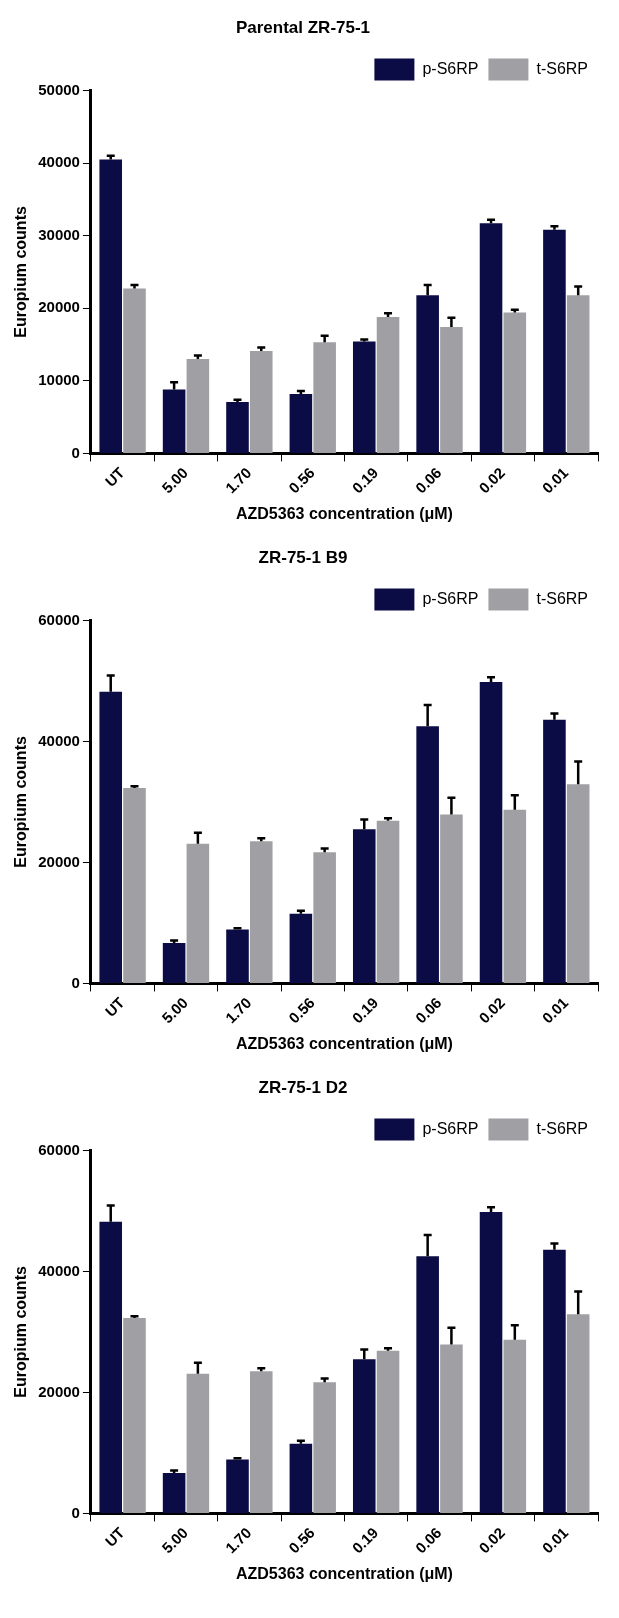 The image size is (619, 1618). I want to click on y-tick-label: 50000, so click(59, 89).